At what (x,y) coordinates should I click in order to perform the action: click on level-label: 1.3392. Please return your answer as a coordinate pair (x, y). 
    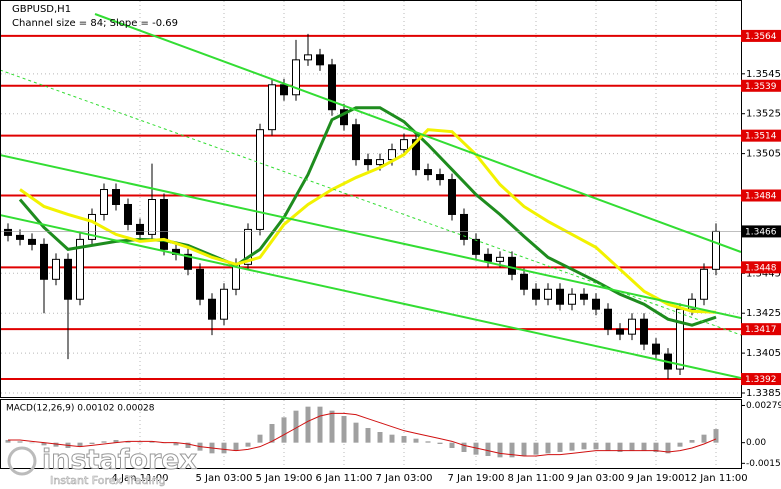
    Looking at the image, I should click on (761, 380).